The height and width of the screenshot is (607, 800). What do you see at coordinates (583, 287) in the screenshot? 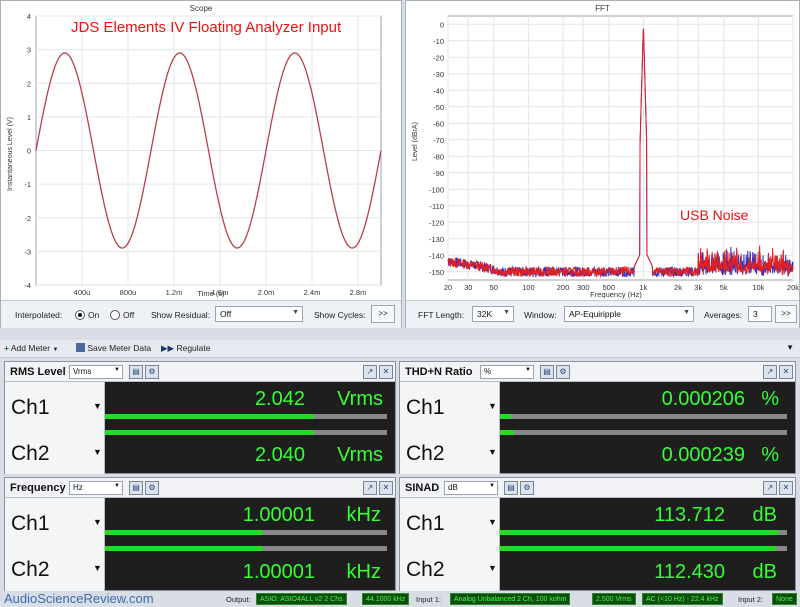
I see `fft-x-tick: 300` at bounding box center [583, 287].